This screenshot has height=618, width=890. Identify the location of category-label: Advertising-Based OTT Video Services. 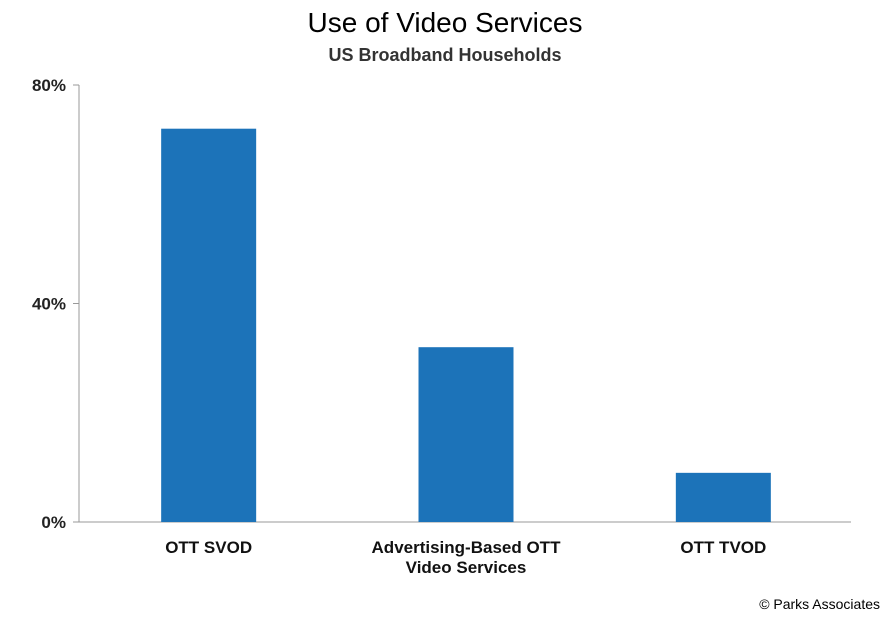
(467, 557).